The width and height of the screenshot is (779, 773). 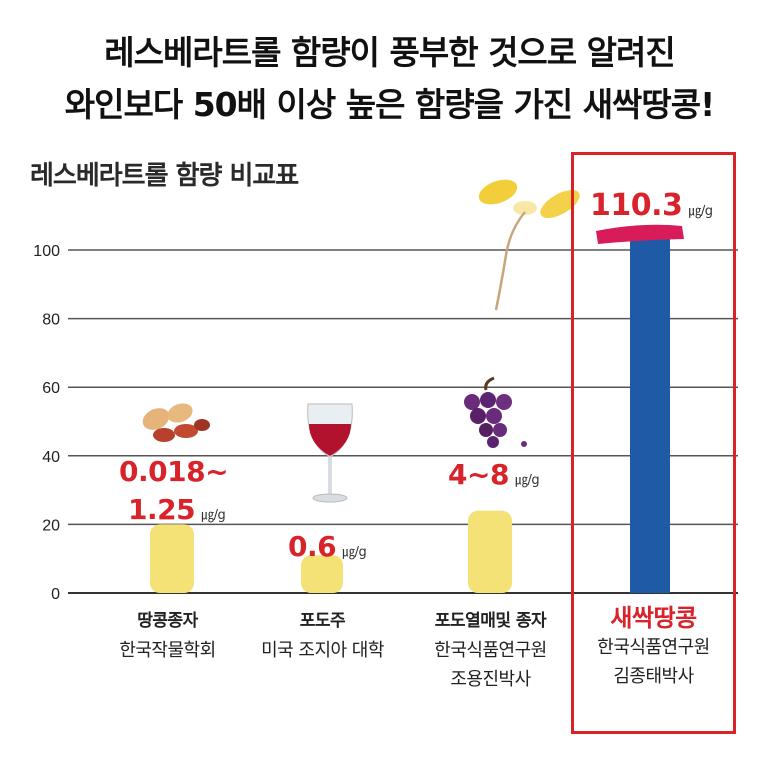 What do you see at coordinates (55, 594) in the screenshot?
I see `y-tick-label: 0` at bounding box center [55, 594].